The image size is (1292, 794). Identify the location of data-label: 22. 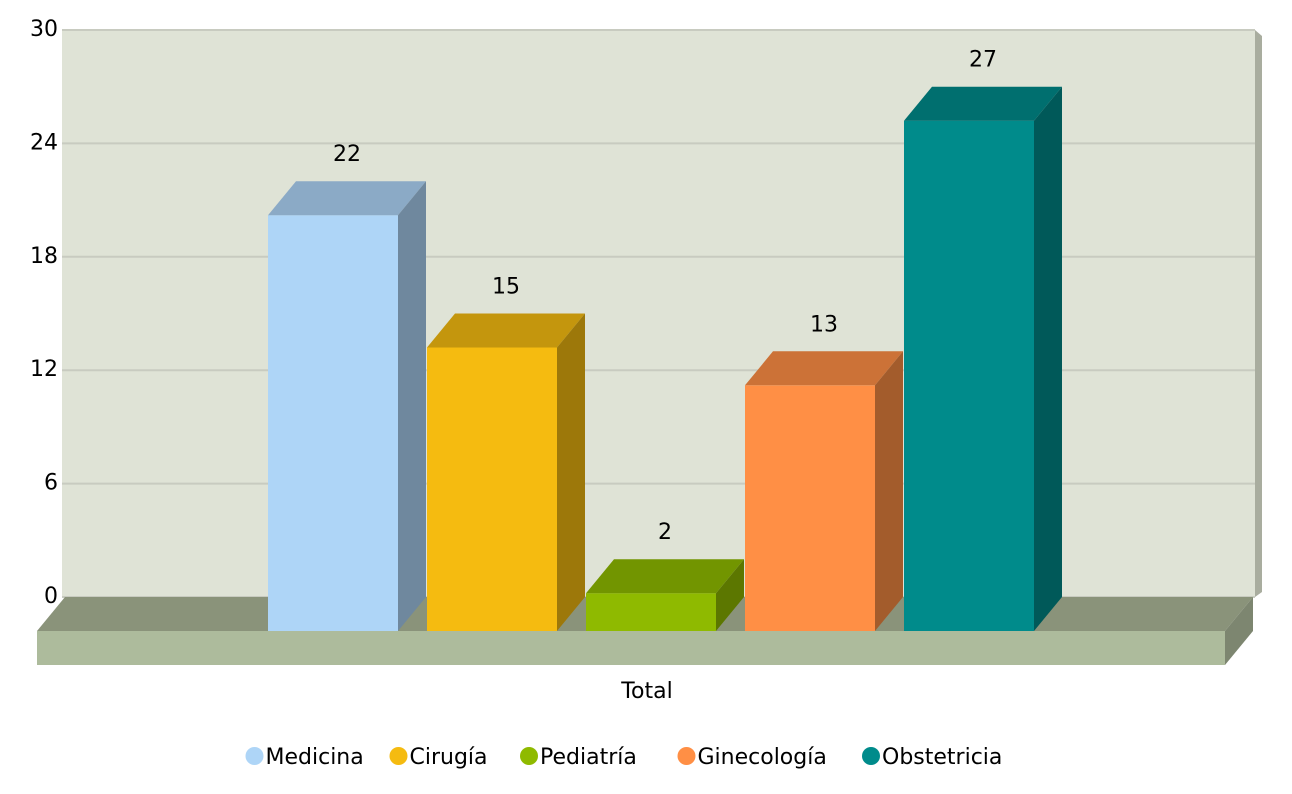
(347, 154).